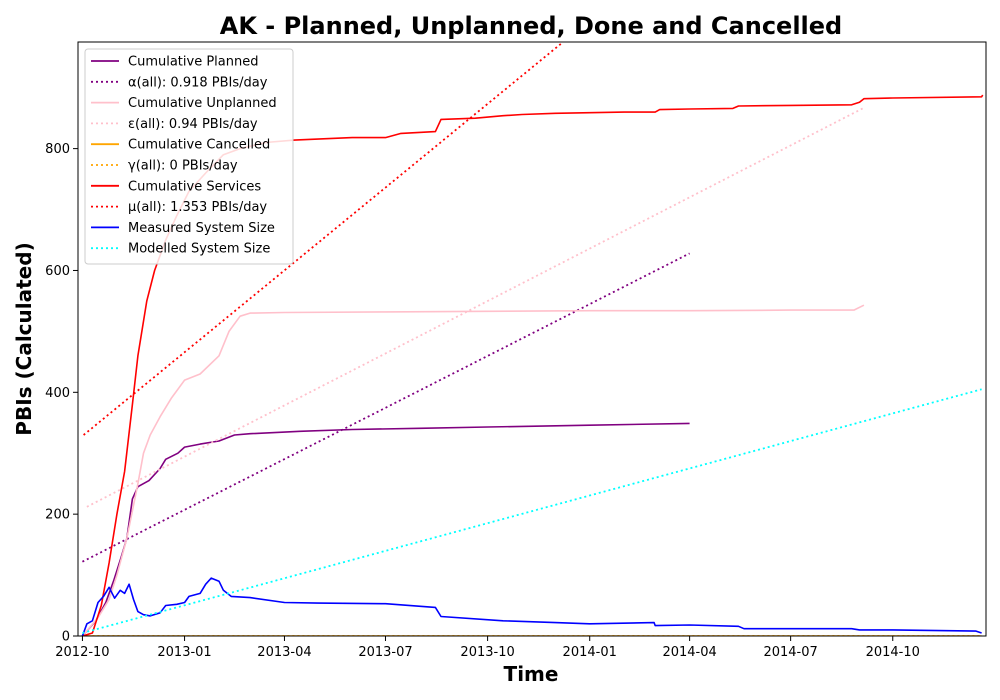 The height and width of the screenshot is (700, 1000). Describe the element at coordinates (590, 652) in the screenshot. I see `x-tick-label: 2014-01` at that location.